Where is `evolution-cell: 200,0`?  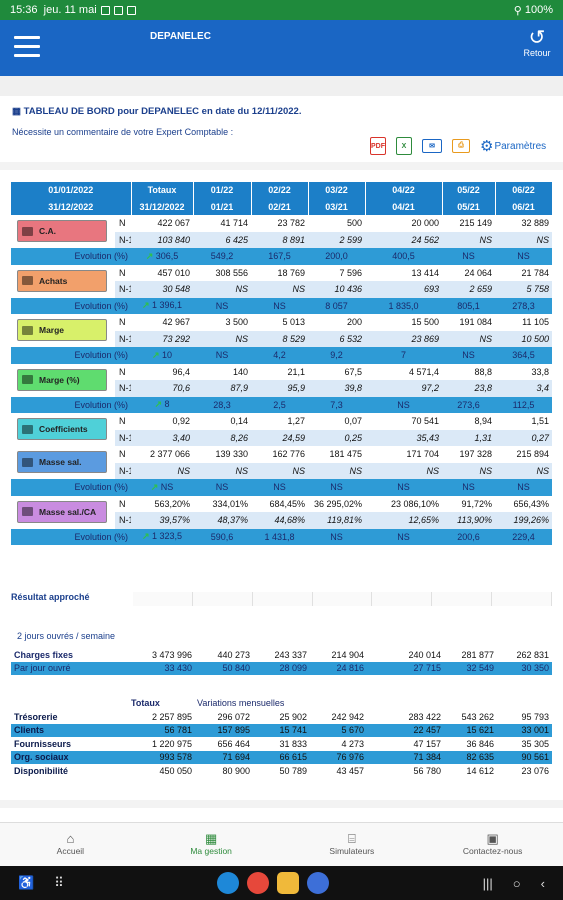 evolution-cell: 200,0 is located at coordinates (337, 256).